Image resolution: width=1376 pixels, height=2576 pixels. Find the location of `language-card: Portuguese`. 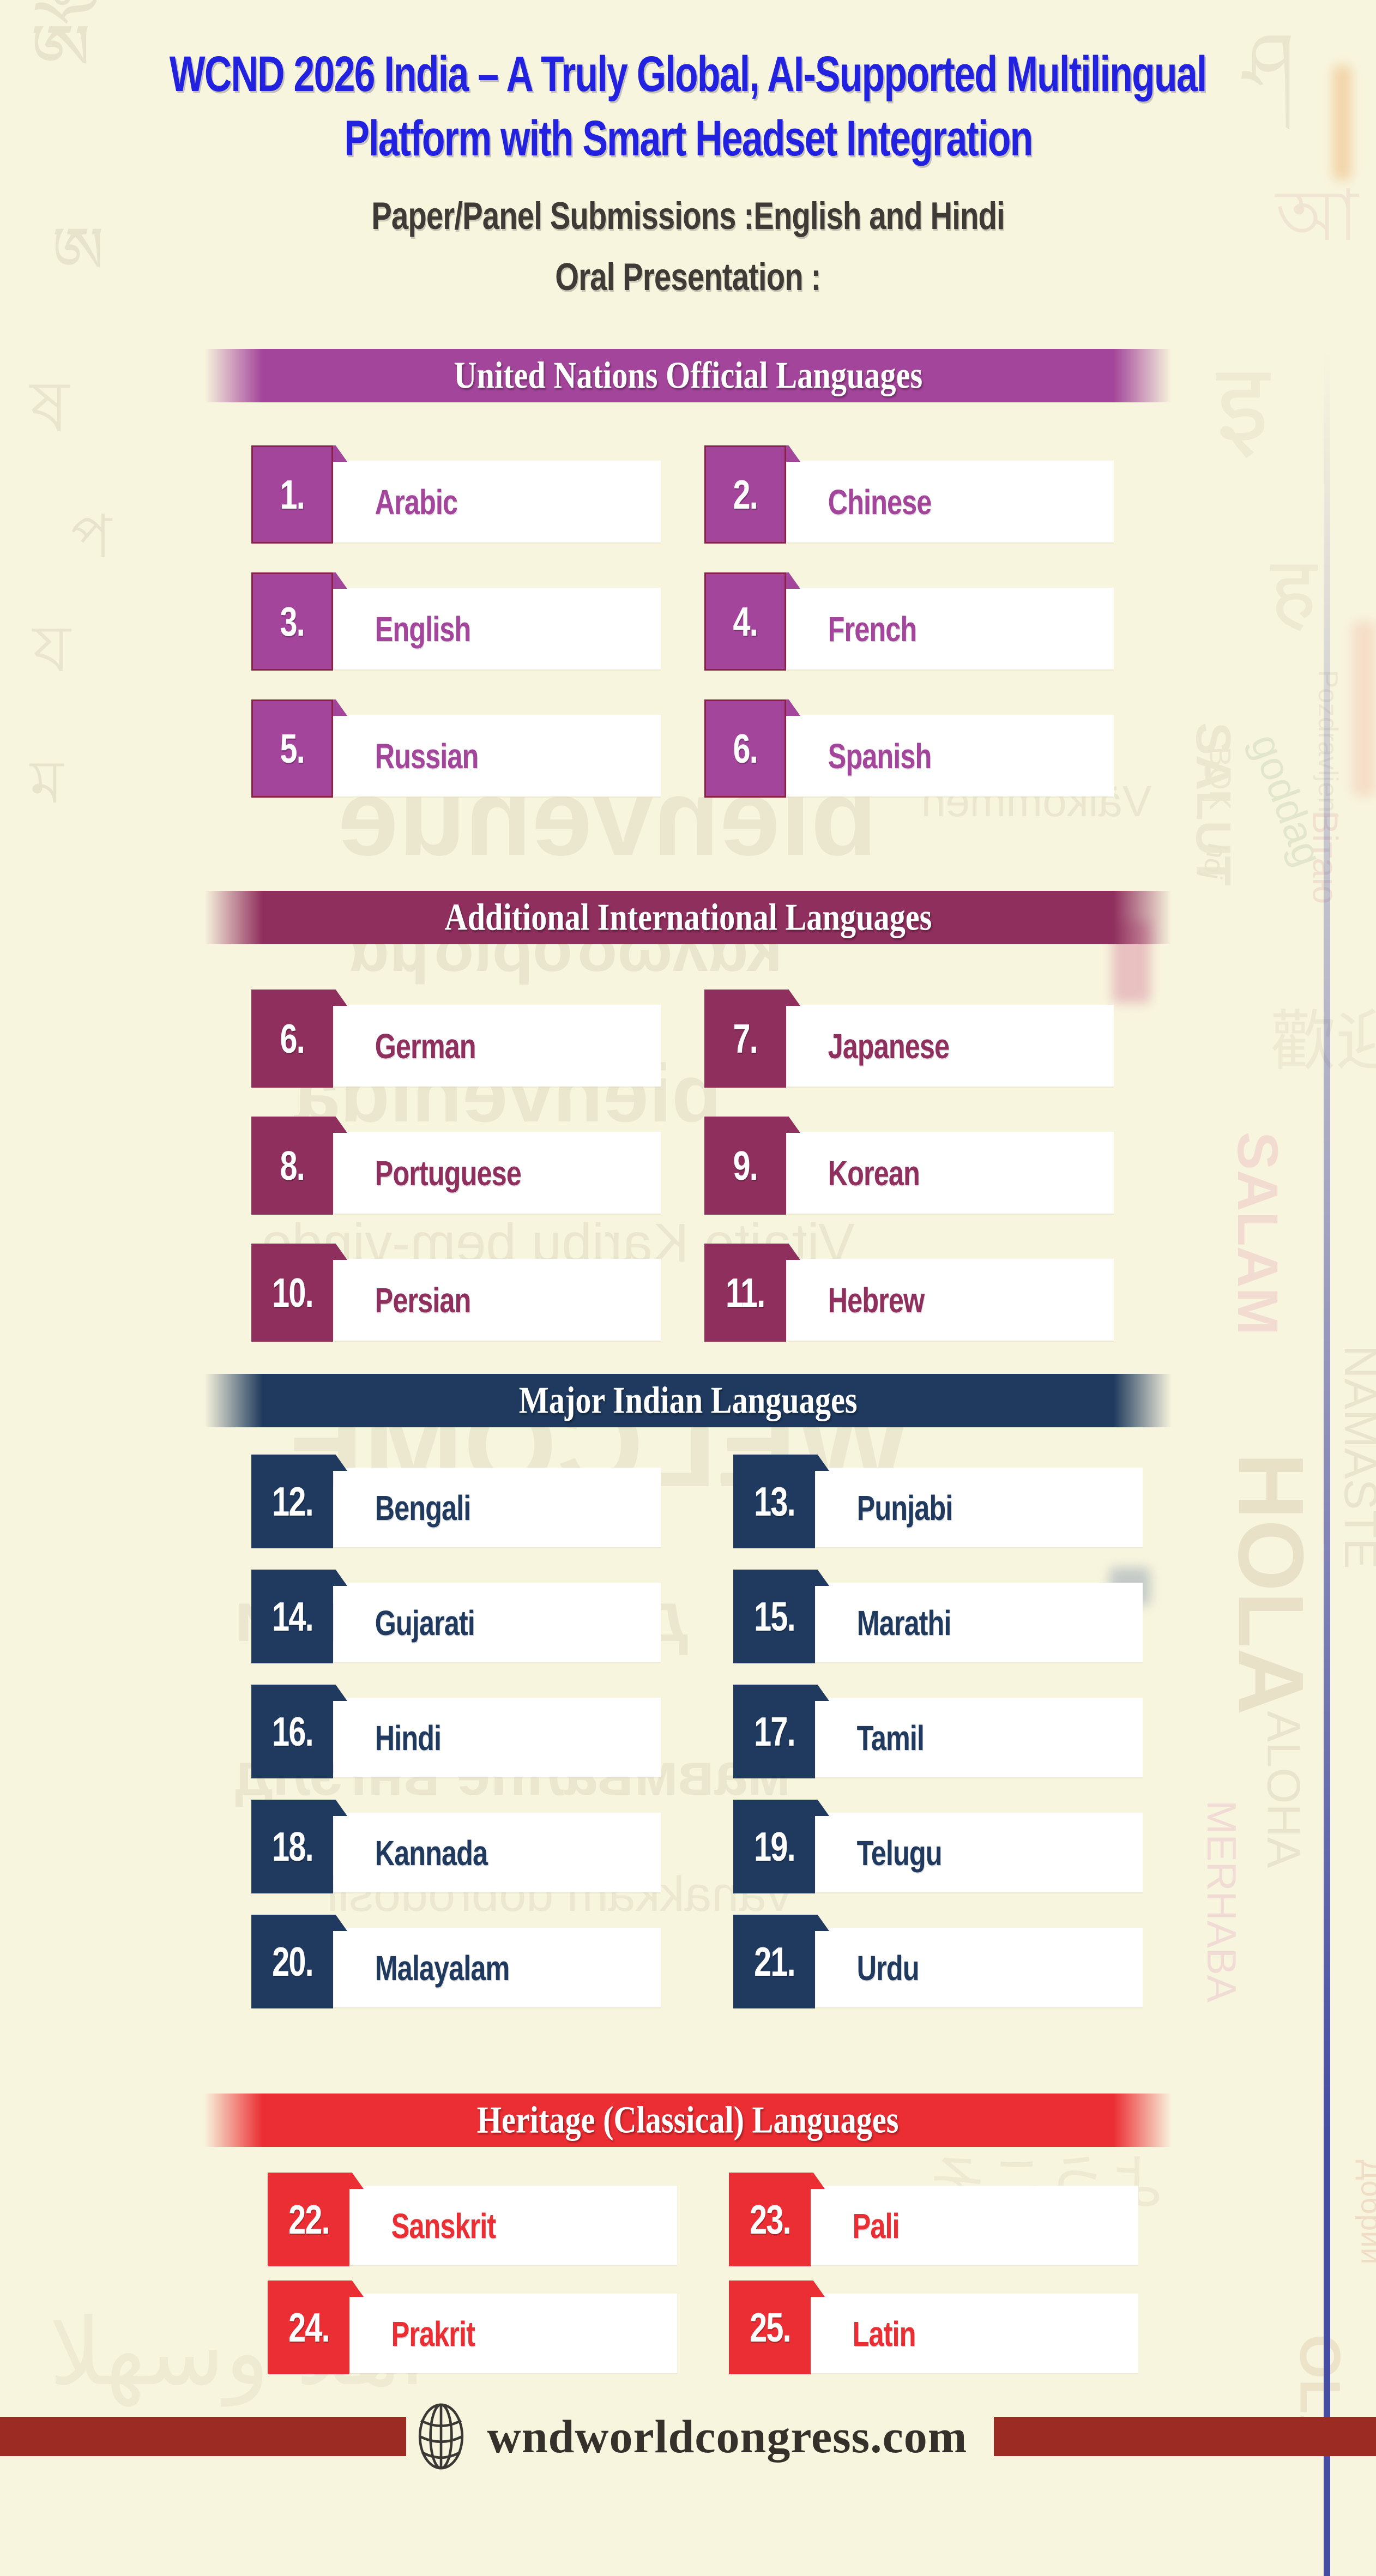

language-card: Portuguese is located at coordinates (498, 1173).